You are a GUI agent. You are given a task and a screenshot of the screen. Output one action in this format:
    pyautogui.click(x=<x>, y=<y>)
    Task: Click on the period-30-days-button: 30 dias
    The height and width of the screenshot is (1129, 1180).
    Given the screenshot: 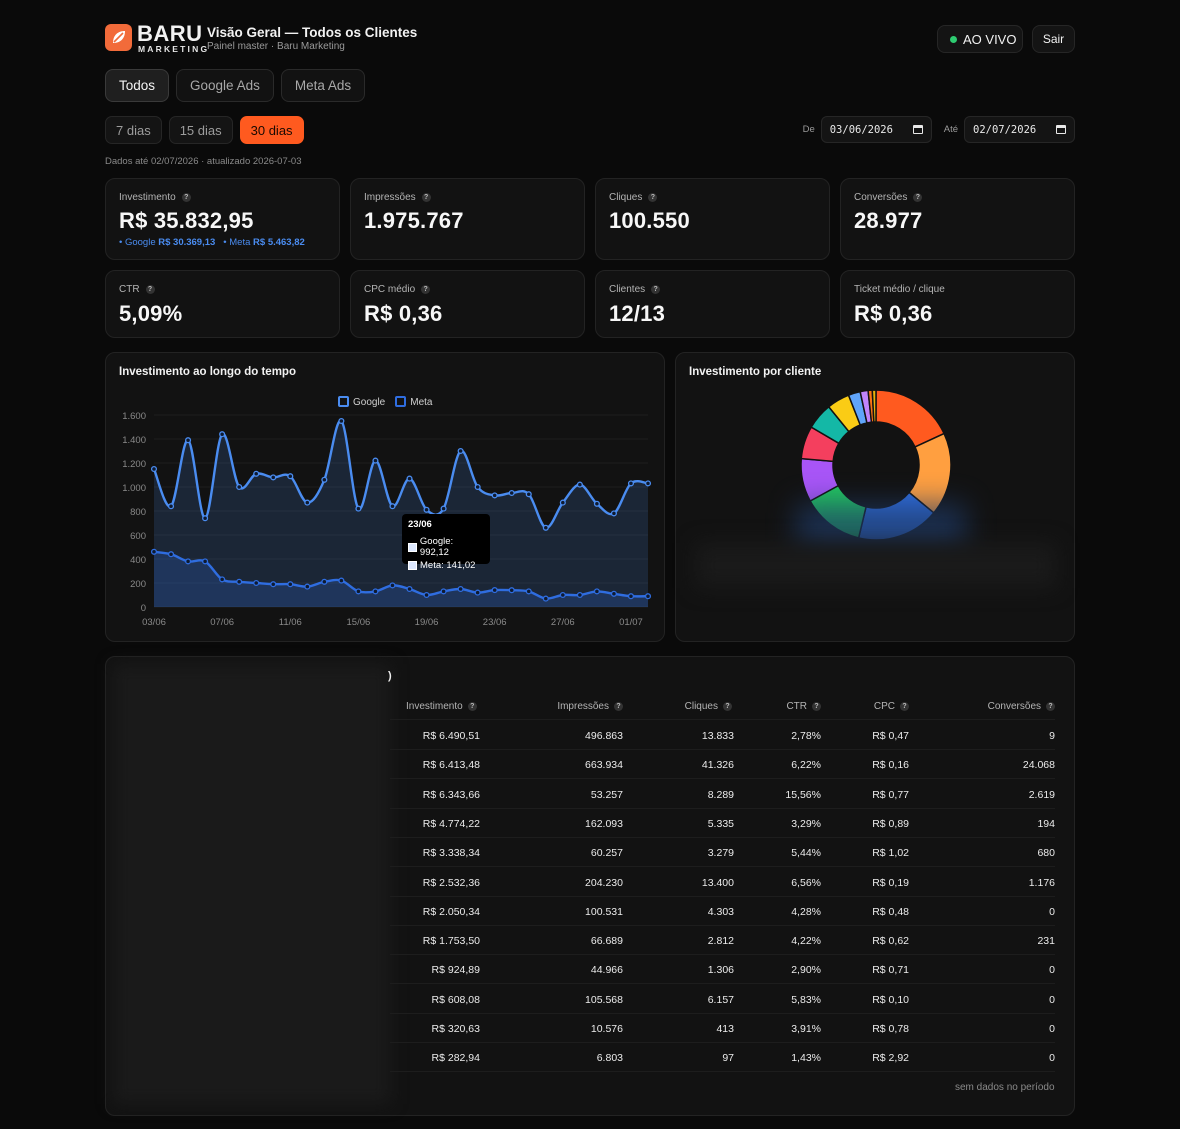 What is the action you would take?
    pyautogui.click(x=271, y=130)
    